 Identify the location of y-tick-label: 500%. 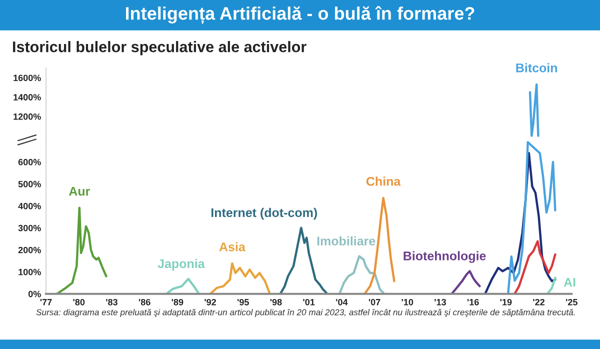
(29, 184).